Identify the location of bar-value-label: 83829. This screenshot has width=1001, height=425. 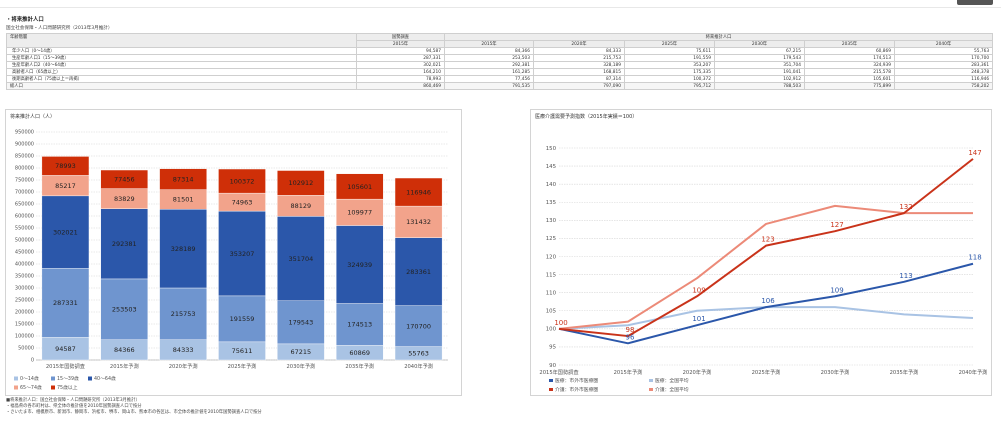
(124, 199).